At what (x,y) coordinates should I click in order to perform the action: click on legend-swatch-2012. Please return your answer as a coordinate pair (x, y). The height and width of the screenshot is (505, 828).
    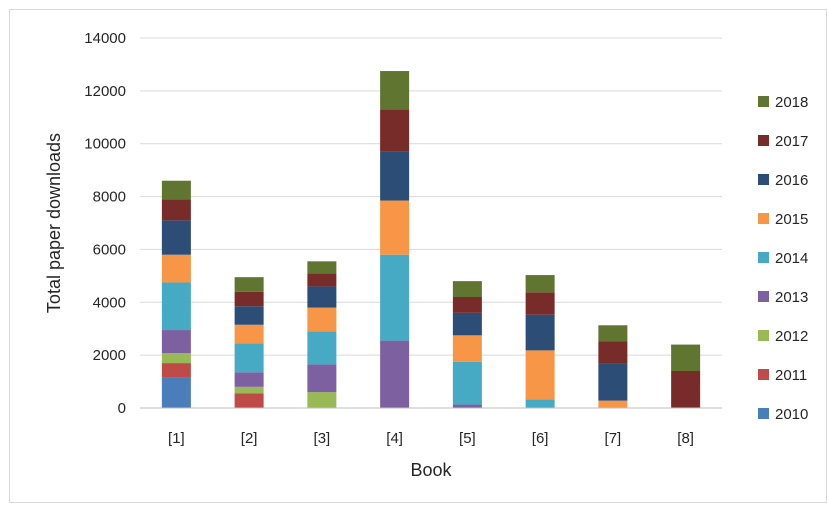
    Looking at the image, I should click on (763, 335).